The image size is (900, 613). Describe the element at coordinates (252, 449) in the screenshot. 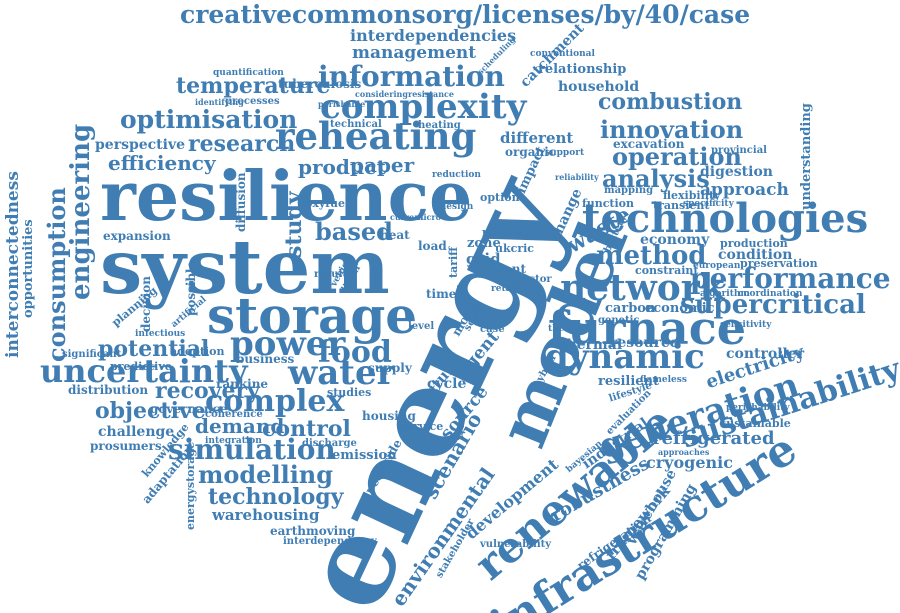

I see `word: simulation` at that location.